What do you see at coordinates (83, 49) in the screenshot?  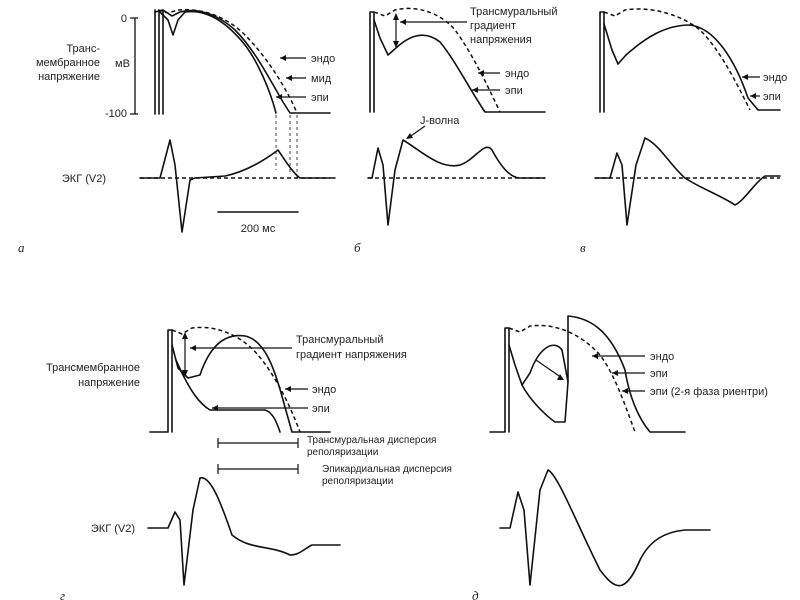 I see `transmembrane-label-line1: Транс-` at bounding box center [83, 49].